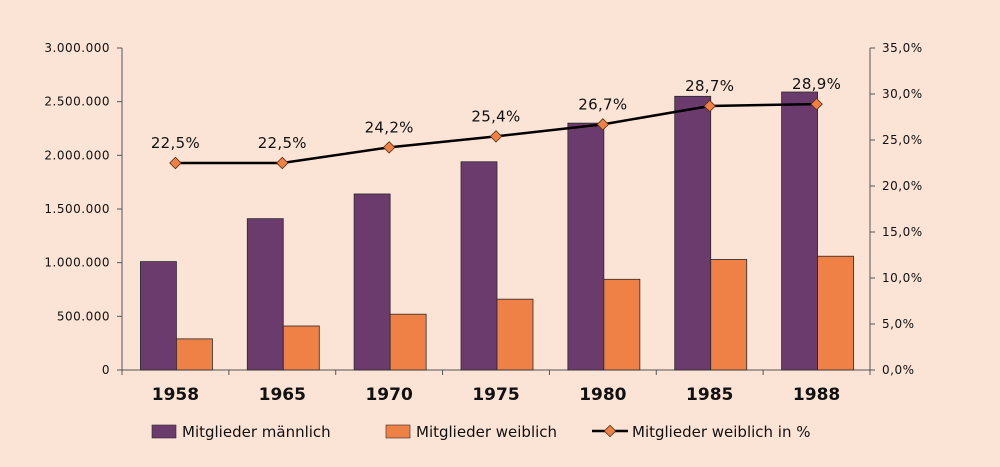  I want to click on y-left-tick-label: 1.000.000, so click(77, 263).